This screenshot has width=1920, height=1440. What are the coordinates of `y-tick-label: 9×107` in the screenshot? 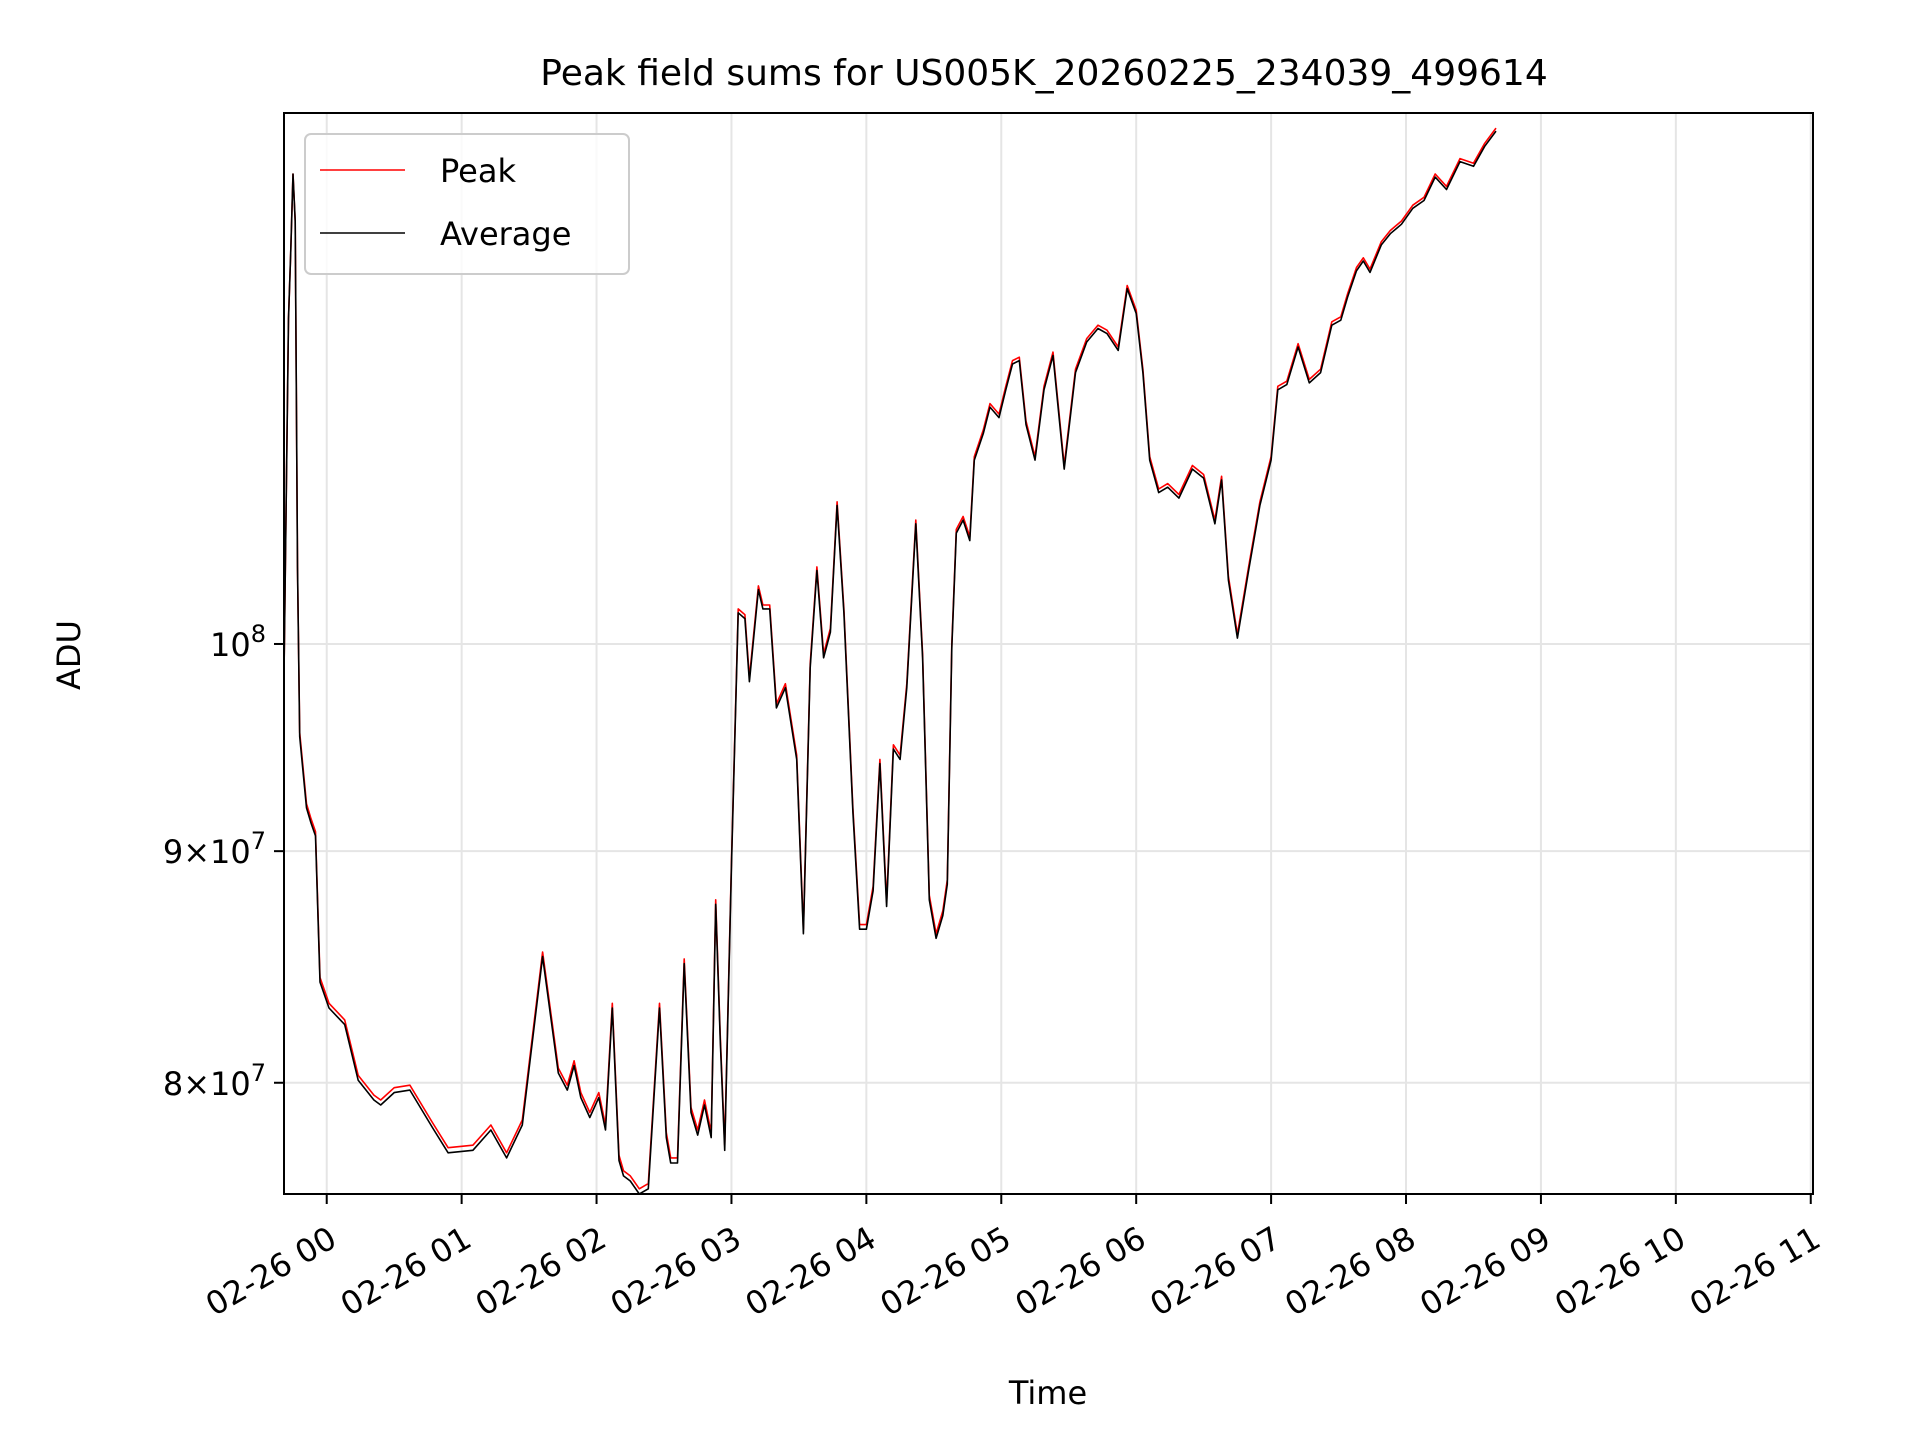 It's located at (214, 849).